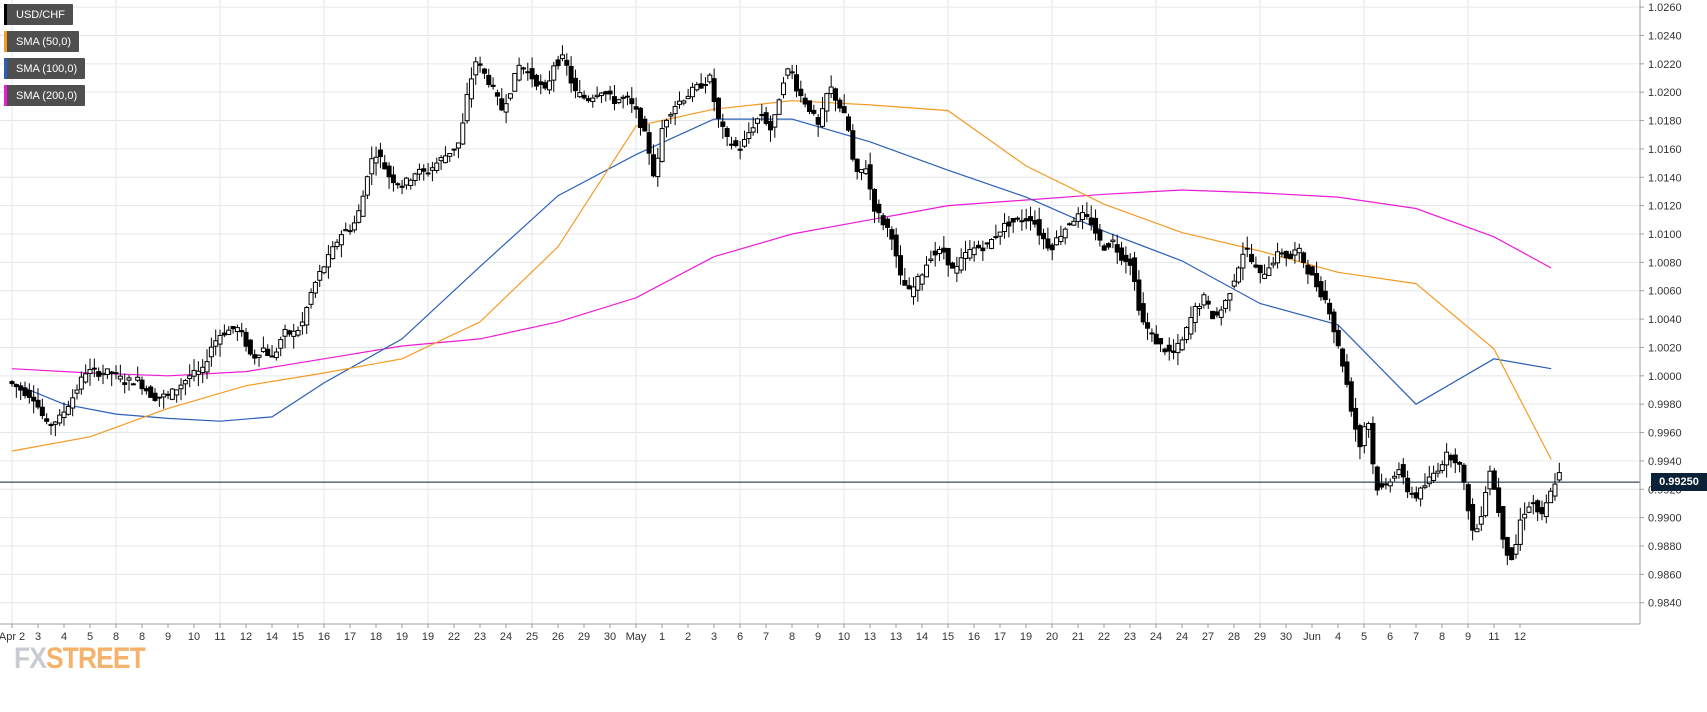 The width and height of the screenshot is (1707, 712). What do you see at coordinates (45, 68) in the screenshot?
I see `legend-item-sma100: SMA (100,0)` at bounding box center [45, 68].